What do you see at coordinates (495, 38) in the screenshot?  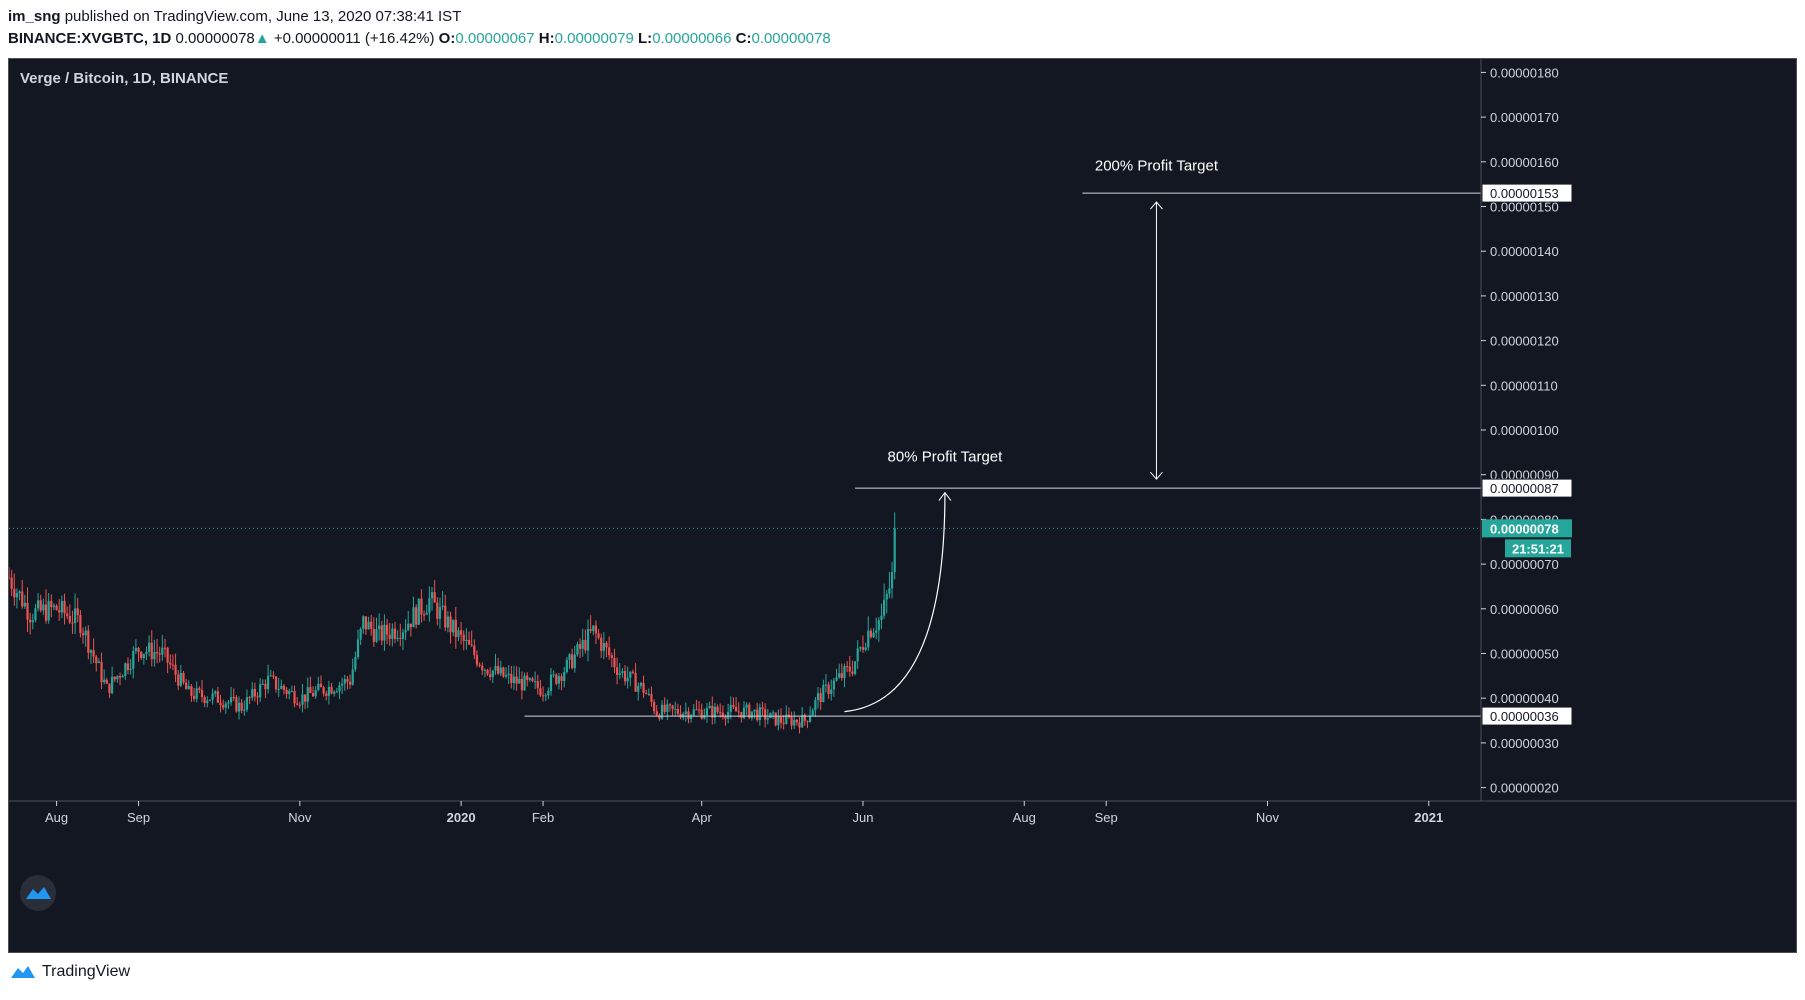 I see `open-value: 0.00000067` at bounding box center [495, 38].